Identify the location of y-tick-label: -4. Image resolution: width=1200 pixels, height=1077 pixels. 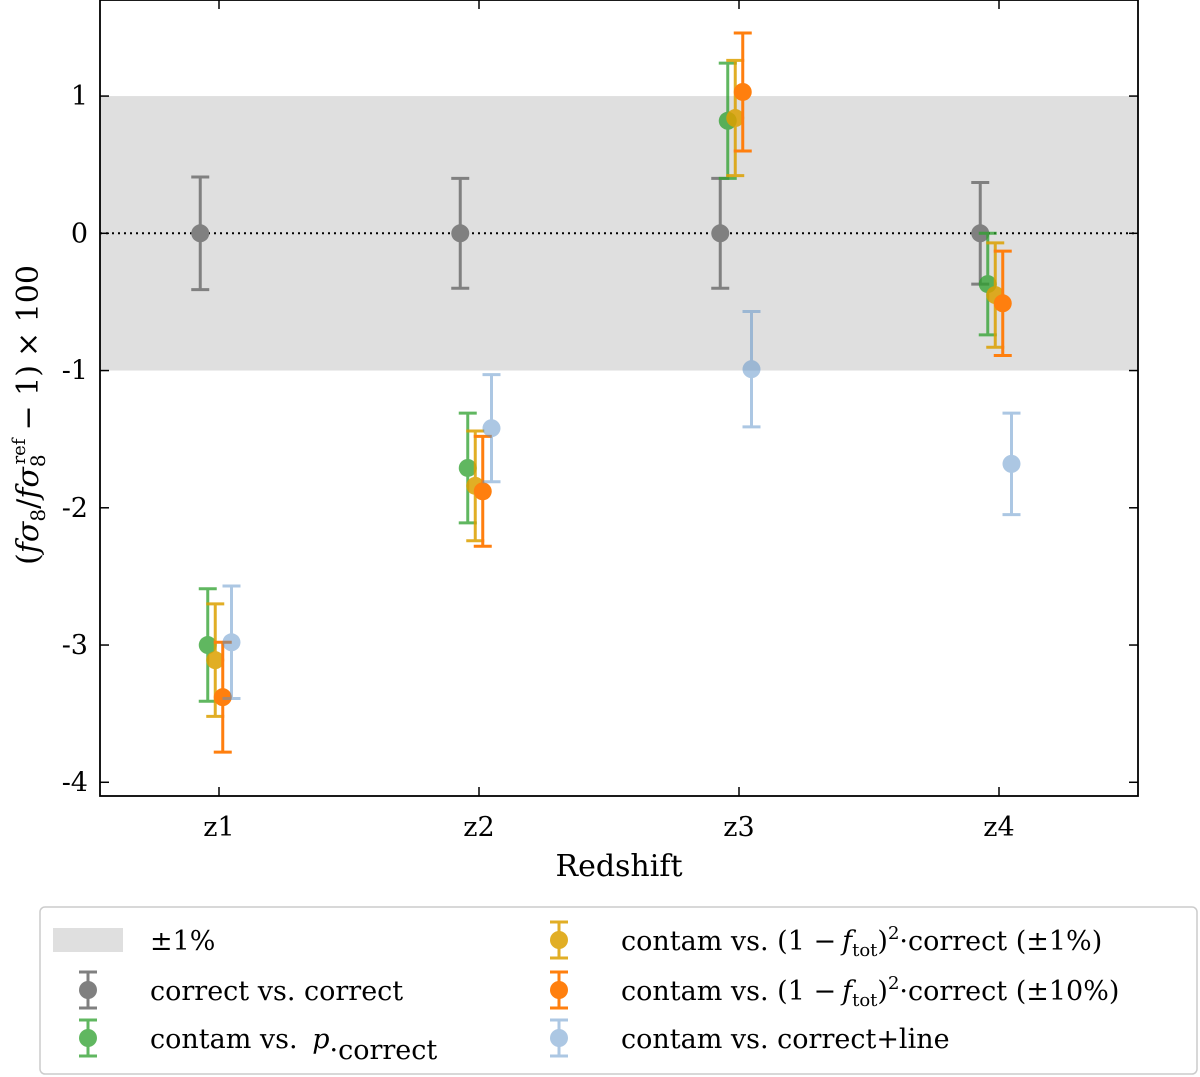
(75, 782).